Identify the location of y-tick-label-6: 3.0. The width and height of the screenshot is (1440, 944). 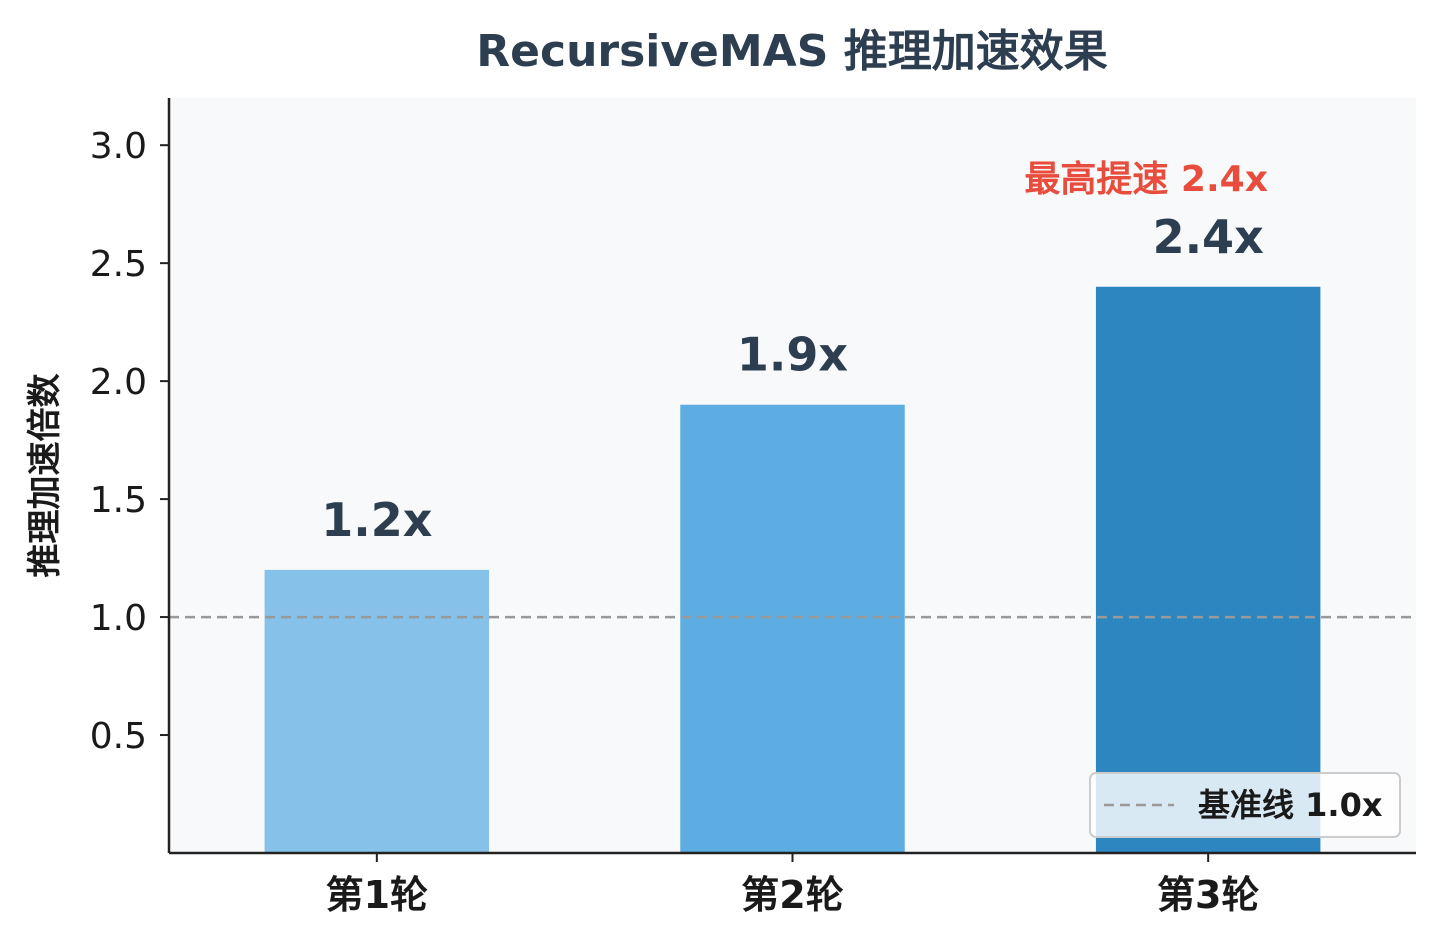
(118, 146).